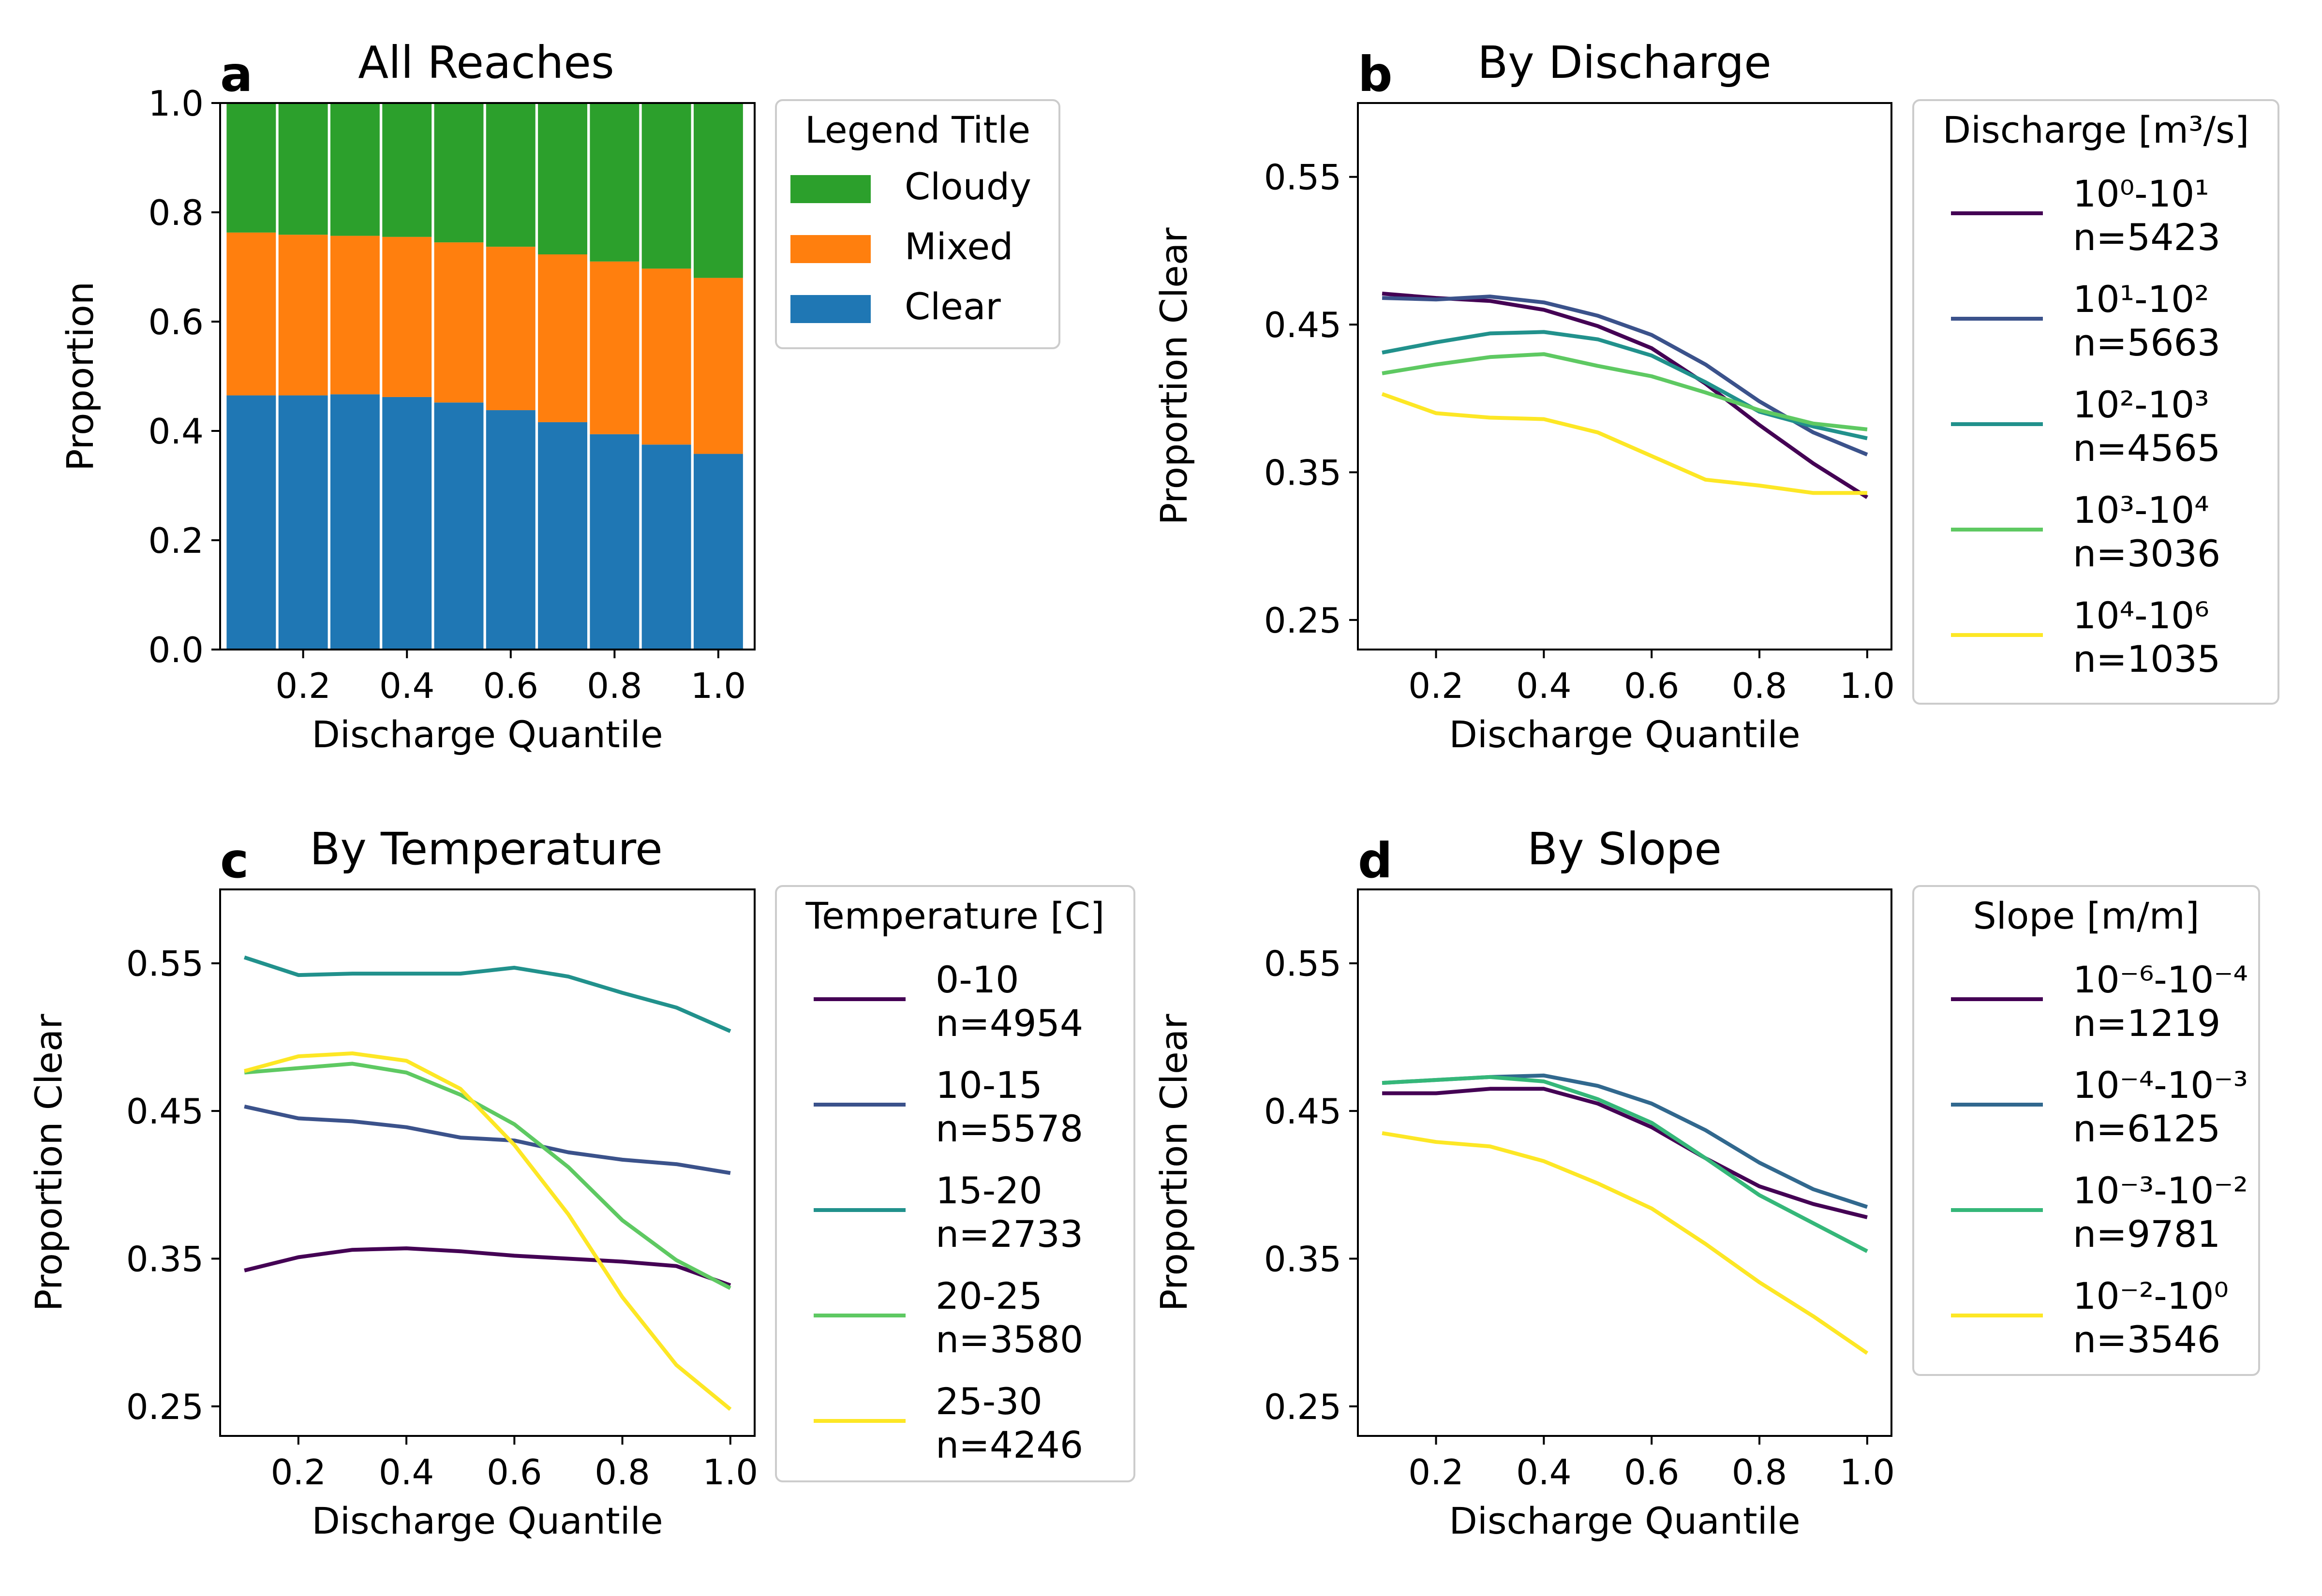  I want to click on stacked-bars, so click(484, 376).